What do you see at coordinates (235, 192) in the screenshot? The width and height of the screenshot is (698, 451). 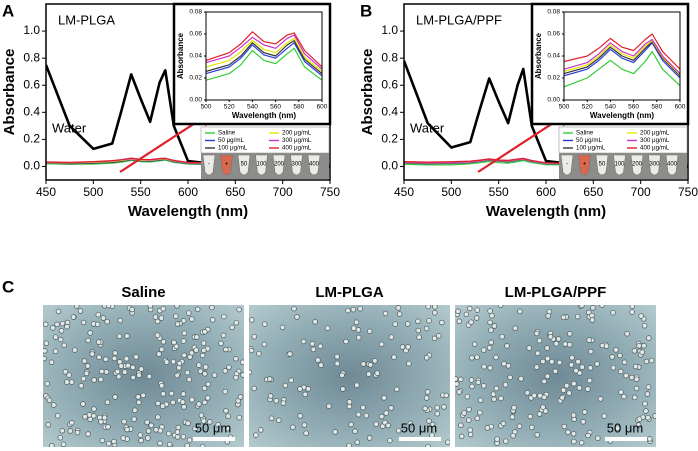 I see `x-tick-label: 650` at bounding box center [235, 192].